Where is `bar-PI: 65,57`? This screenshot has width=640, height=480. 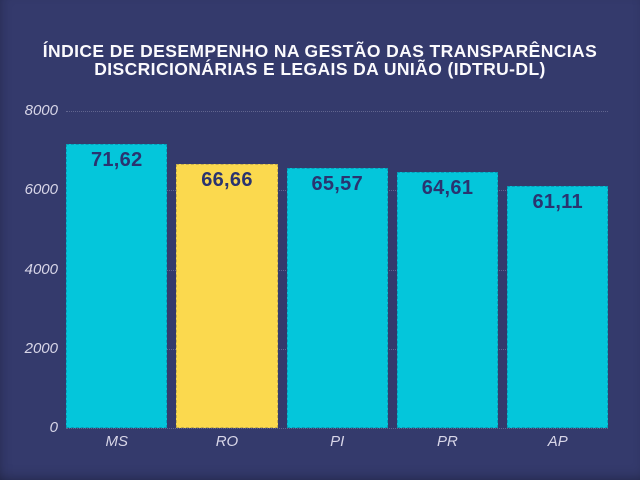
bar-PI: 65,57 is located at coordinates (337, 298).